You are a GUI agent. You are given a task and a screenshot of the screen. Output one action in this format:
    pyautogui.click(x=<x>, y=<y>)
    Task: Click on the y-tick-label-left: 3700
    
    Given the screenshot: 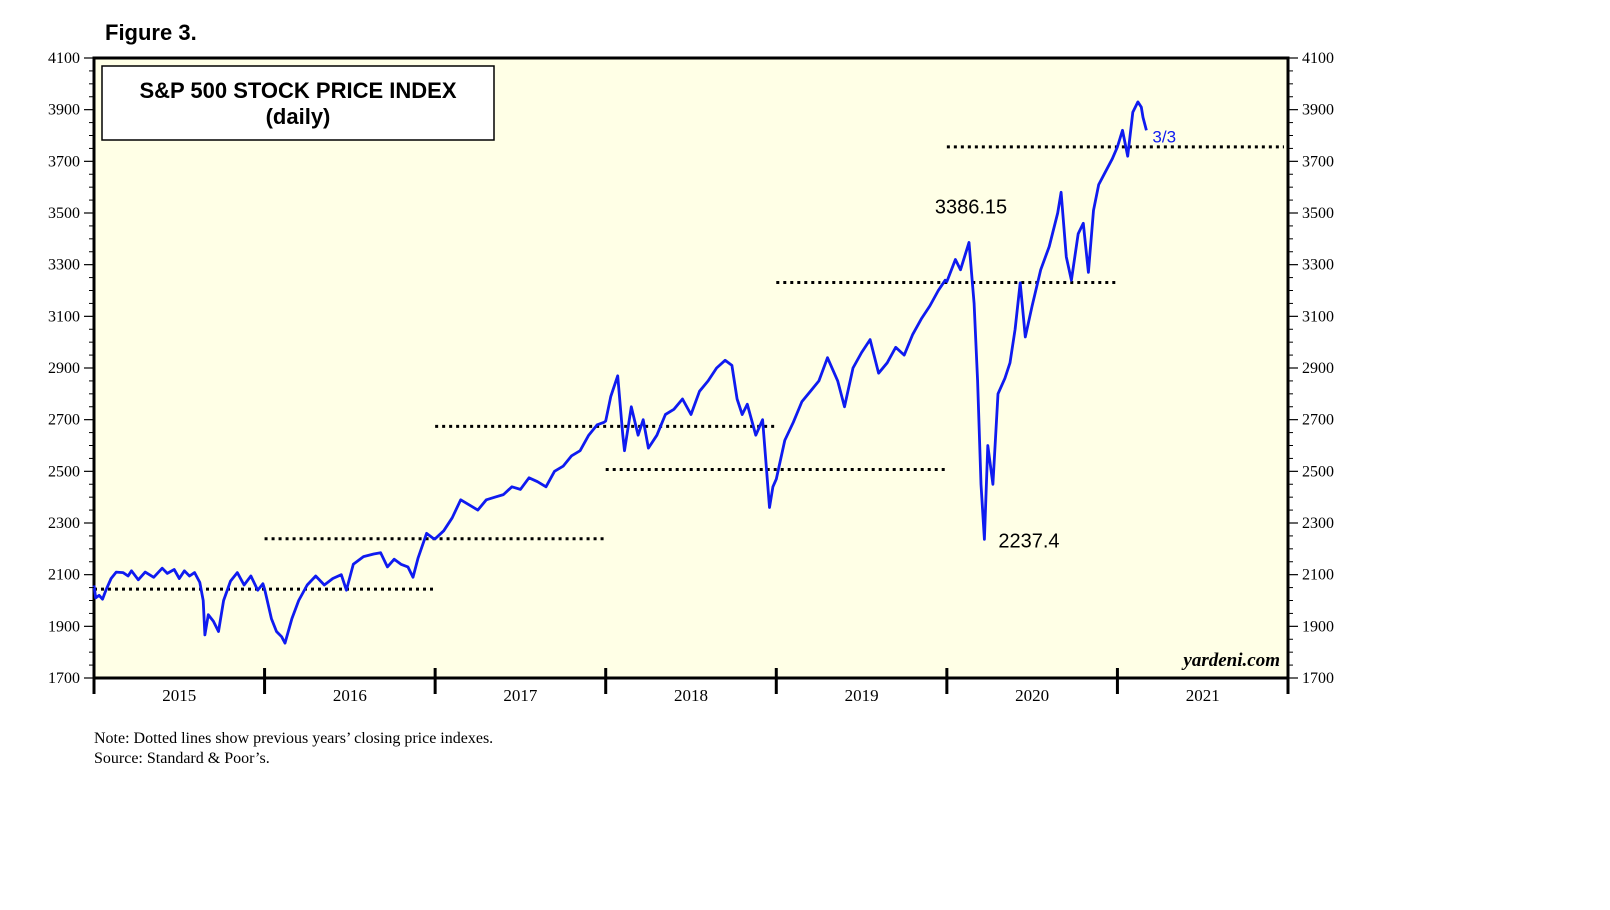 What is the action you would take?
    pyautogui.click(x=64, y=161)
    